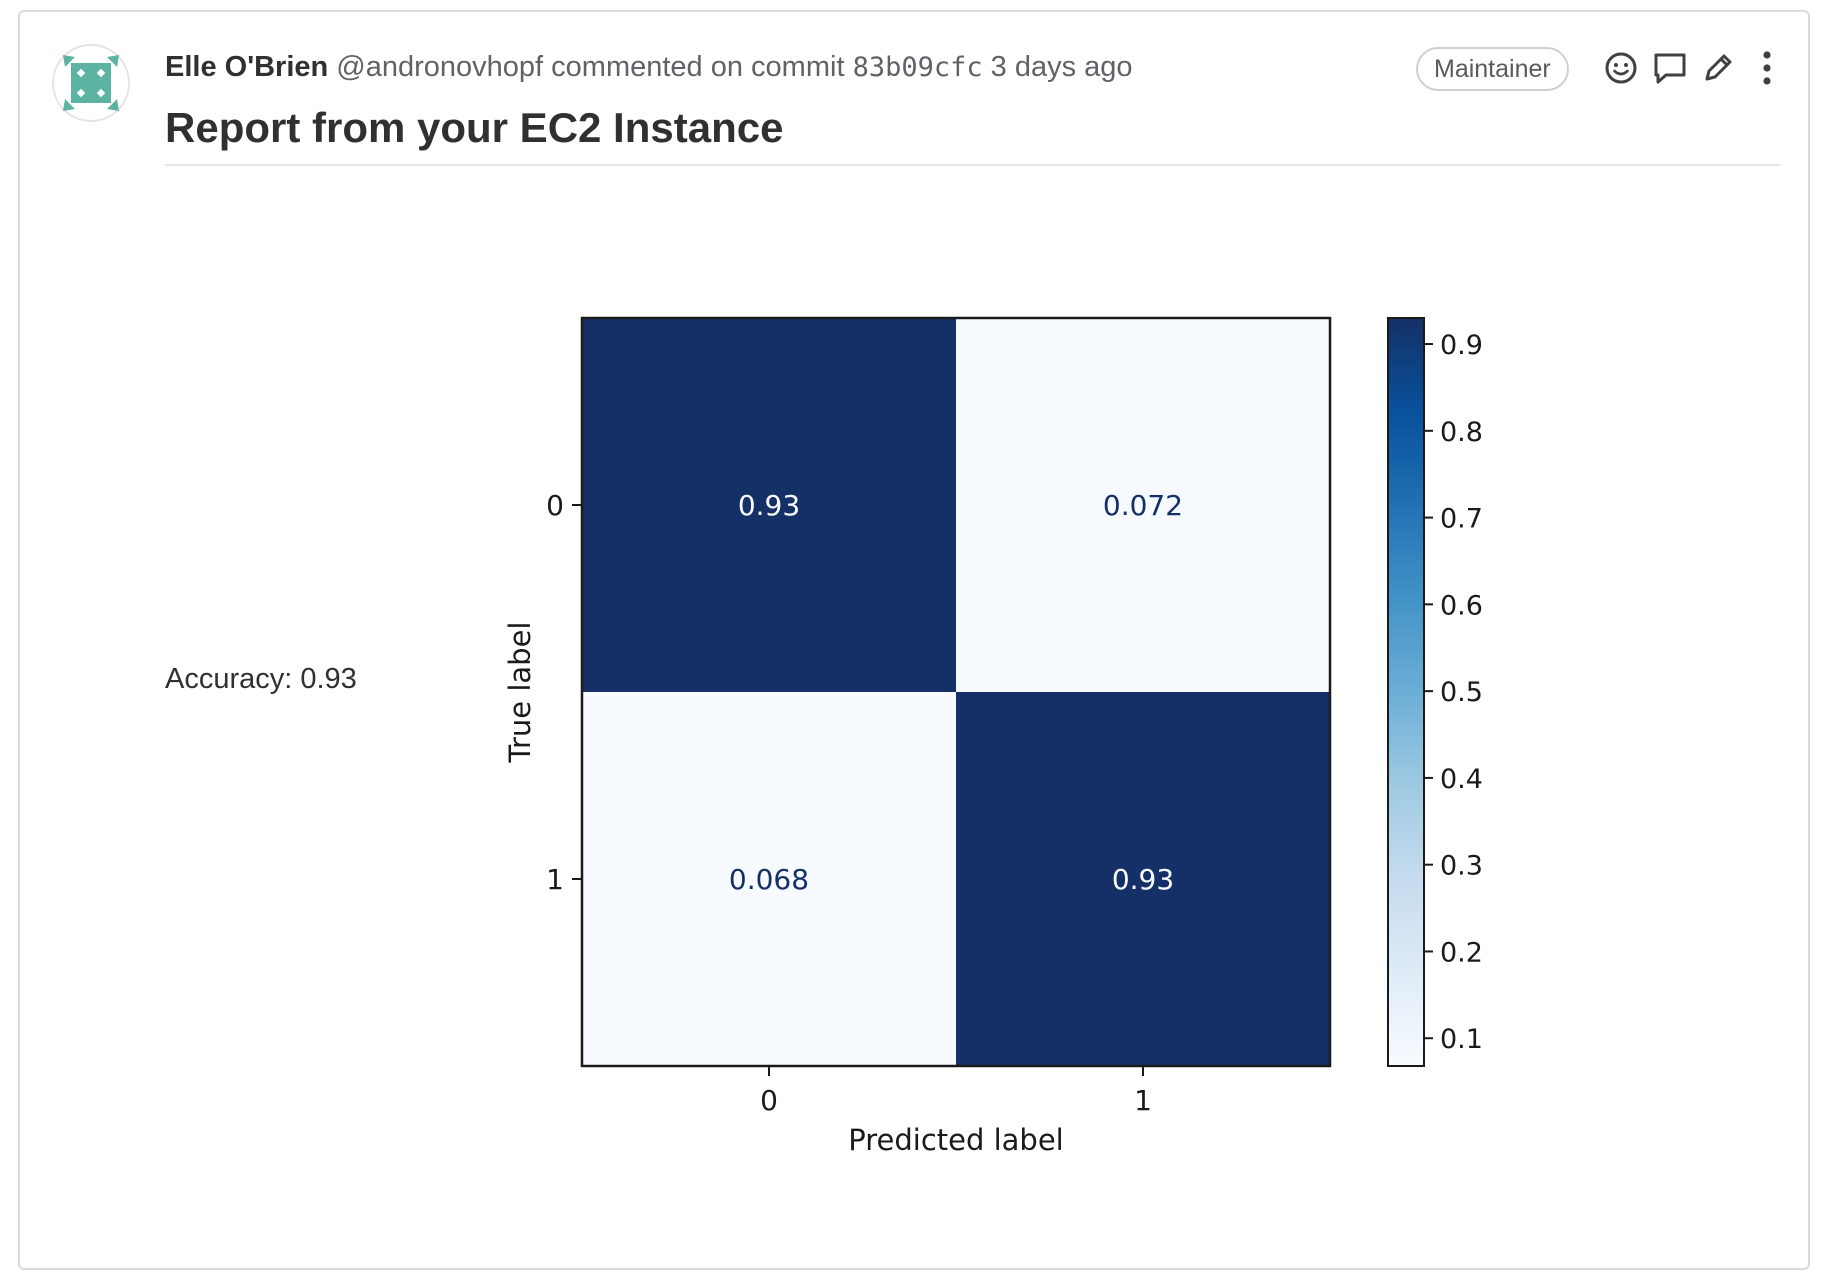  I want to click on colorbar-tick-label-8: 0.9, so click(1461, 345).